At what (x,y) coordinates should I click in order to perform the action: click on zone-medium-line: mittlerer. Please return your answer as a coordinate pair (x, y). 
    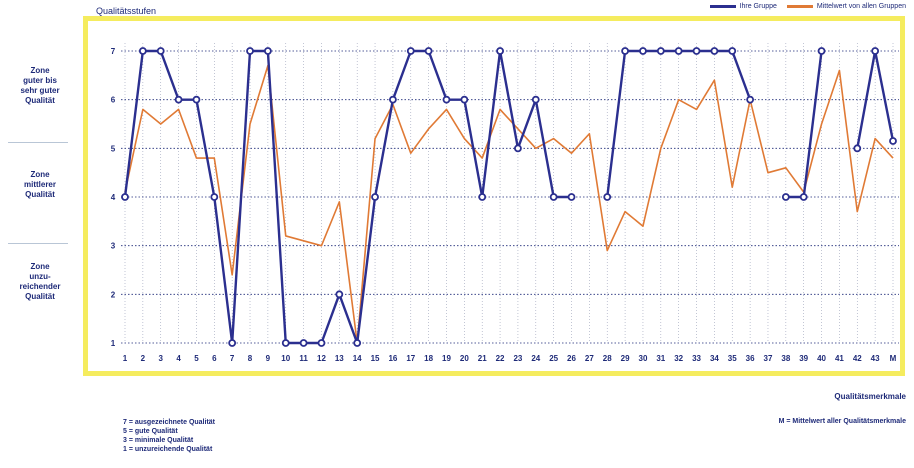
    Looking at the image, I should click on (39, 184).